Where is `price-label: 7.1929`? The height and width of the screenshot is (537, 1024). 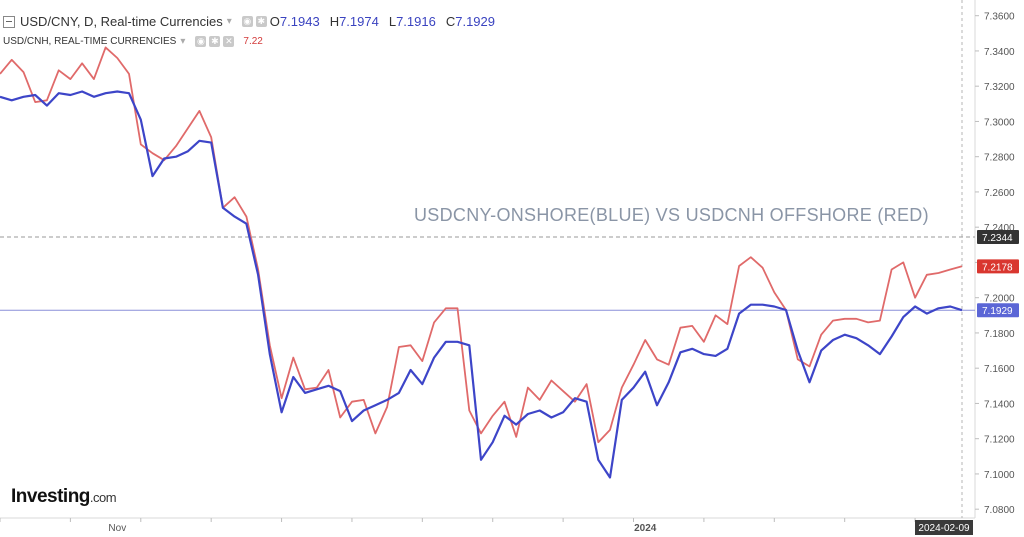 price-label: 7.1929 is located at coordinates (997, 311).